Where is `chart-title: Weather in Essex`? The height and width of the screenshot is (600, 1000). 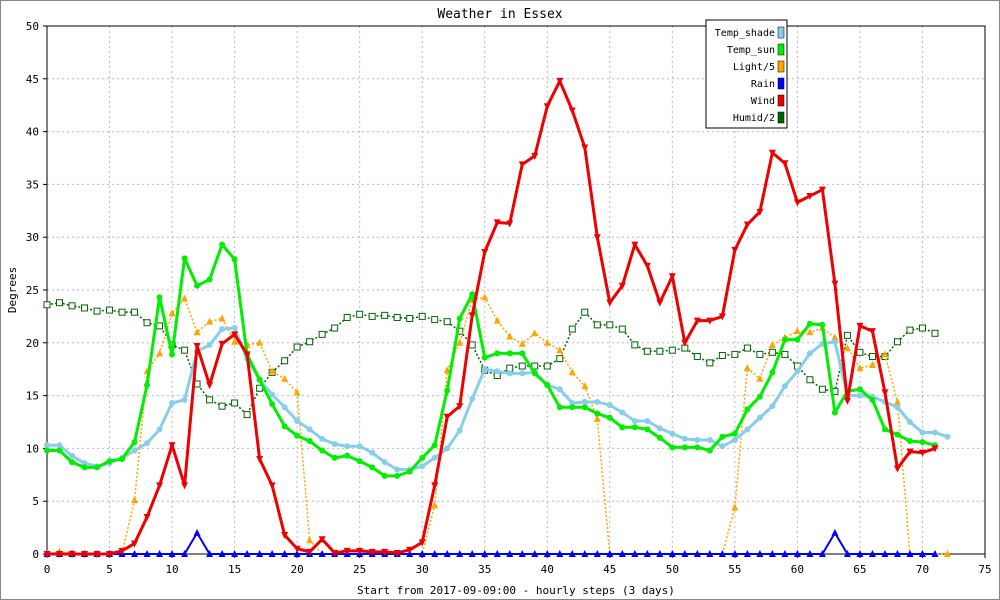 chart-title: Weather in Essex is located at coordinates (499, 14).